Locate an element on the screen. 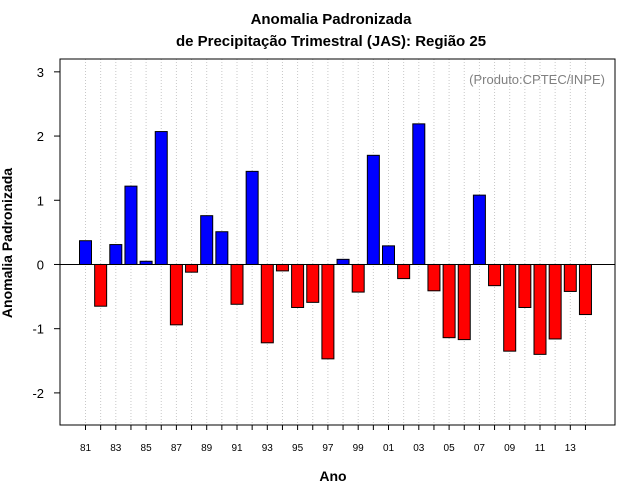 Image resolution: width=640 pixels, height=500 pixels. x-tick-label-87: 87 is located at coordinates (177, 448).